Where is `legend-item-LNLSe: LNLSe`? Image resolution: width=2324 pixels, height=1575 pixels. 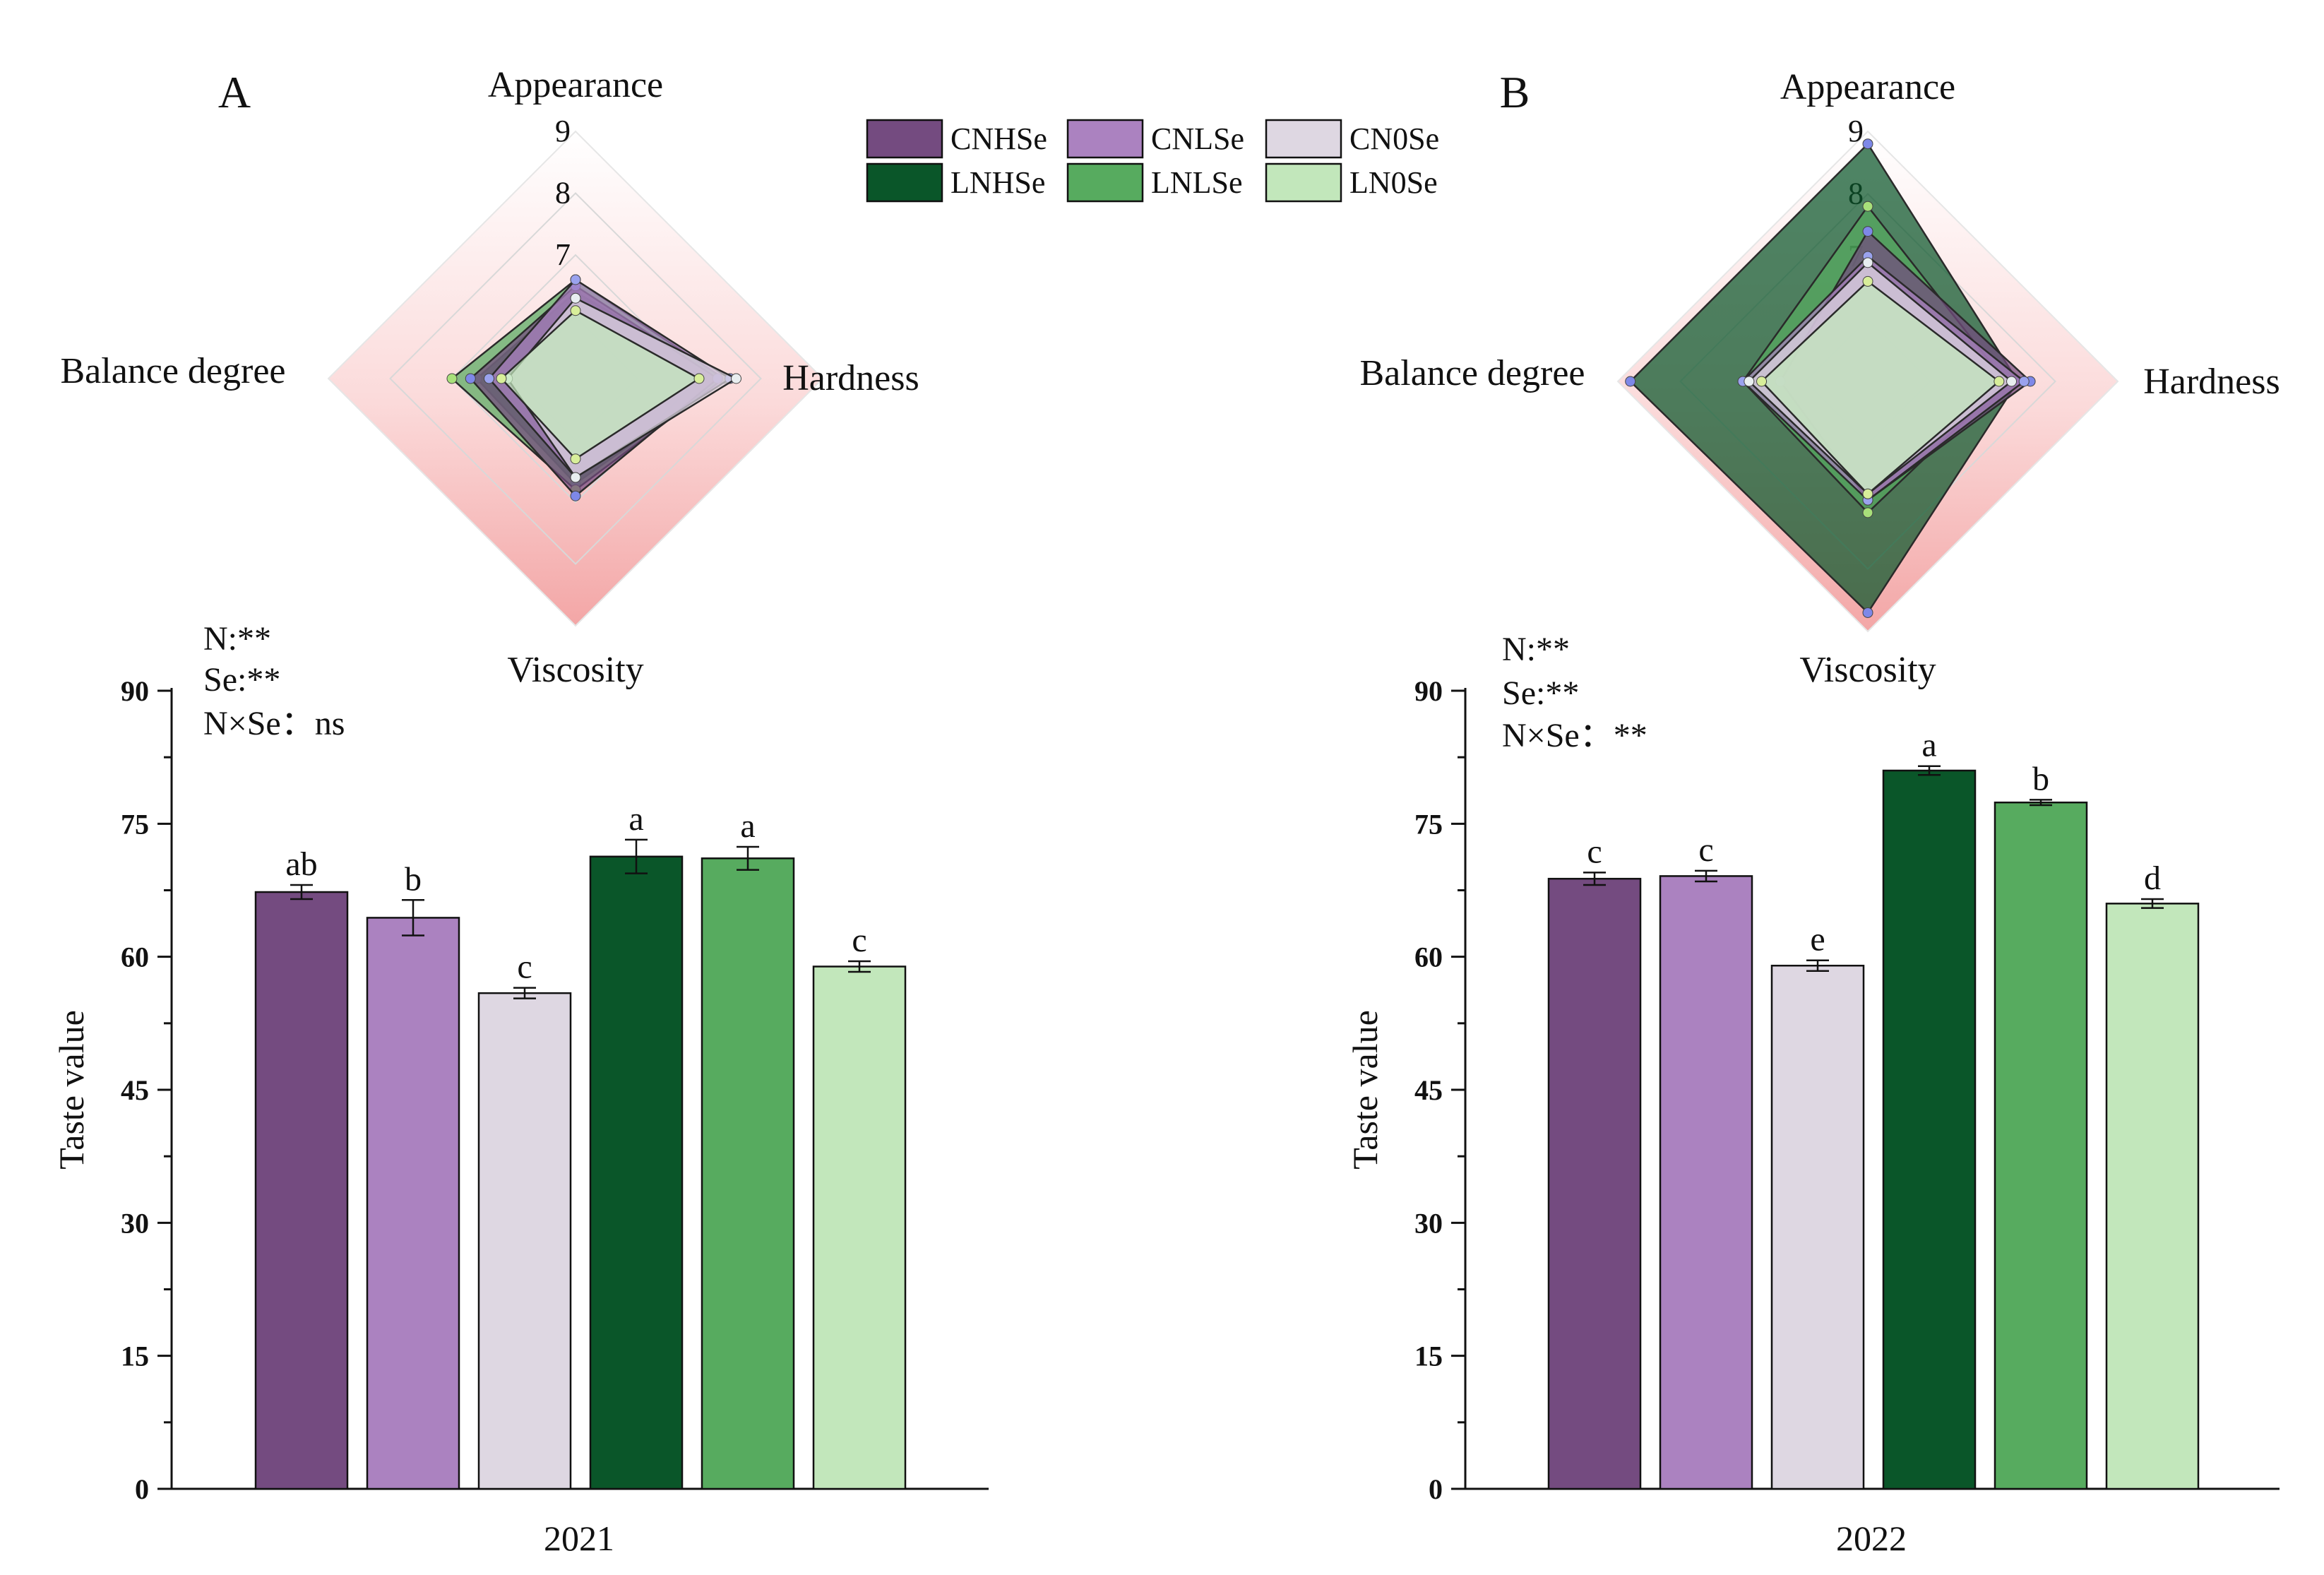
legend-item-LNLSe: LNLSe is located at coordinates (1154, 183).